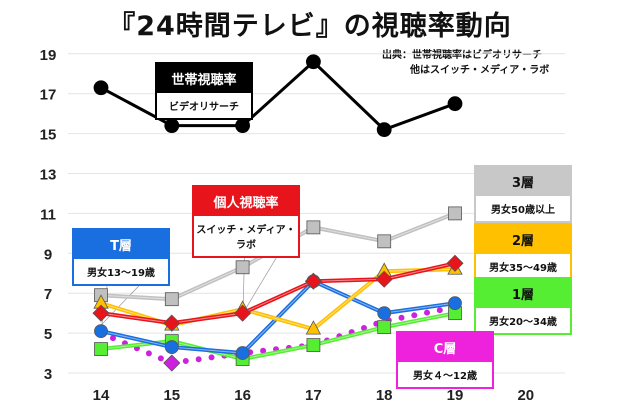  What do you see at coordinates (48, 95) in the screenshot?
I see `y-tick-label: 17` at bounding box center [48, 95].